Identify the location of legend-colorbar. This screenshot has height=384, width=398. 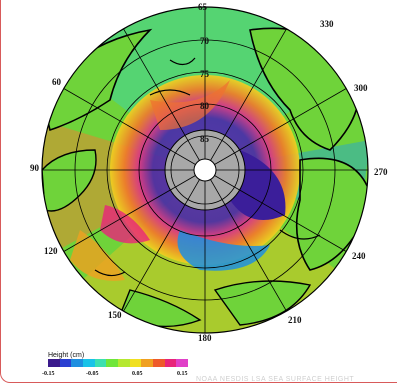
(118, 363).